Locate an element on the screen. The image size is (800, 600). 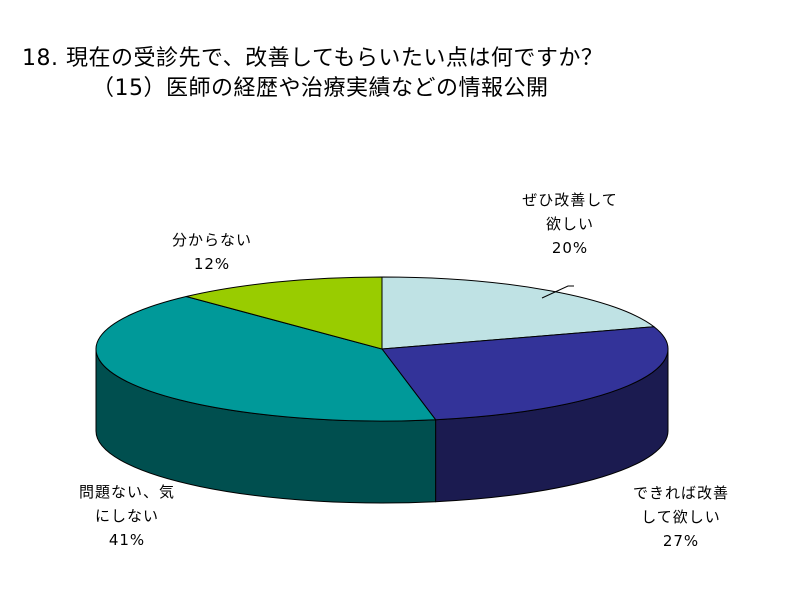
data-label-1-line-2: 欲しい is located at coordinates (569, 224).